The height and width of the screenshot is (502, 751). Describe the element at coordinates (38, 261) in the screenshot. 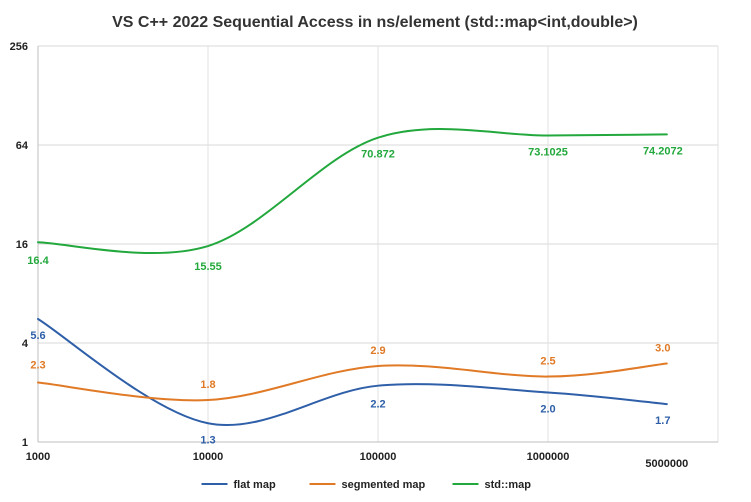

I see `data-label-std-map: 16.4` at that location.